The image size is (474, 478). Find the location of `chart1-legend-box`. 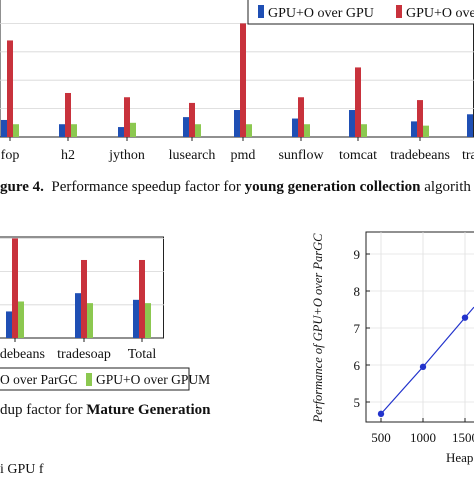

chart1-legend-box is located at coordinates (360, 12).